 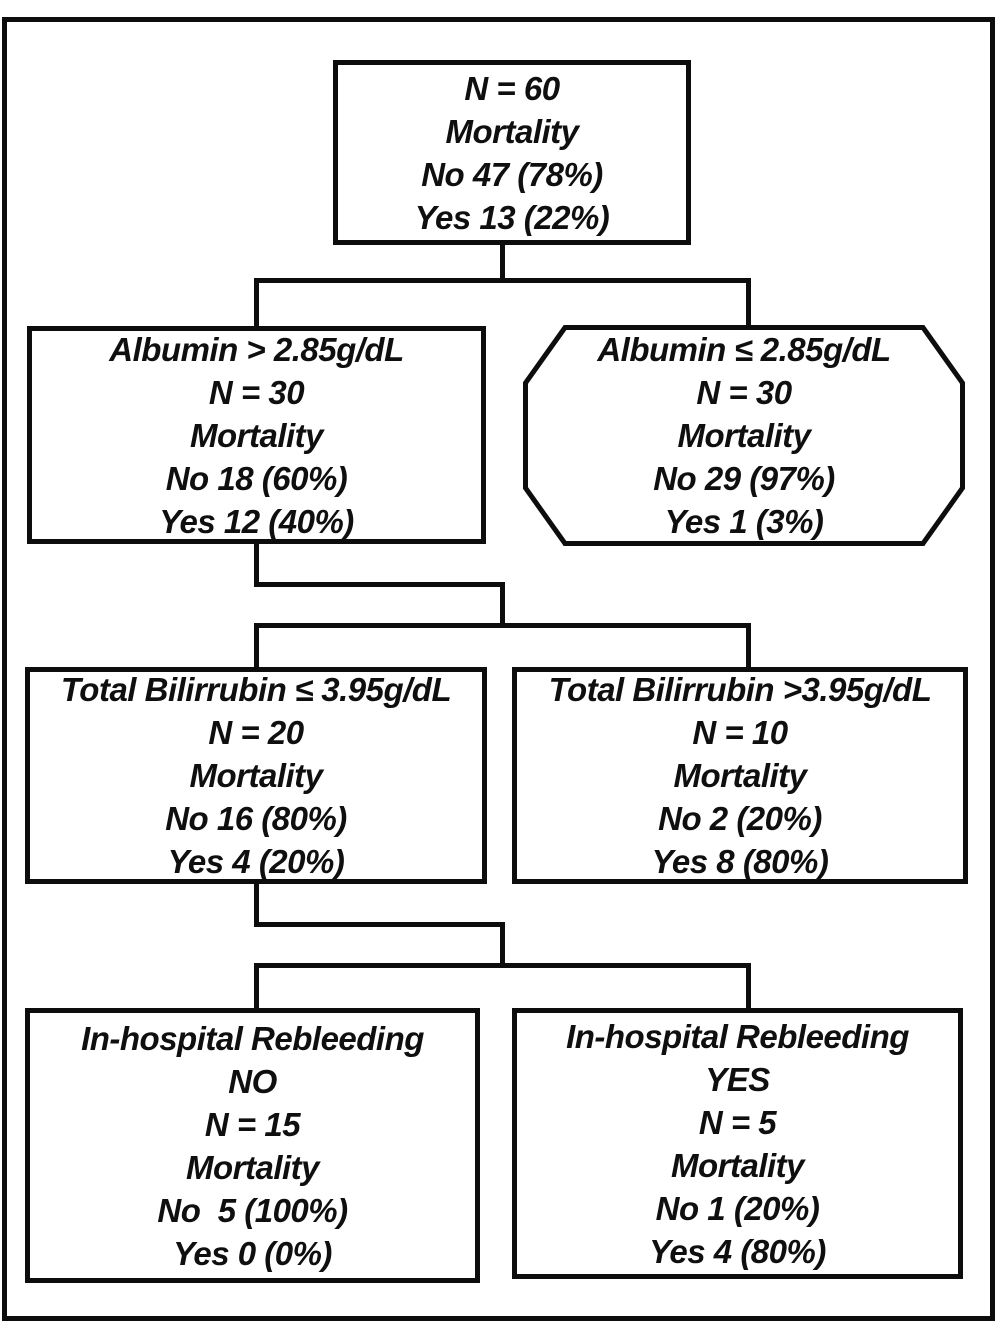 I want to click on node-line: No 18 (60%), so click(x=256, y=478).